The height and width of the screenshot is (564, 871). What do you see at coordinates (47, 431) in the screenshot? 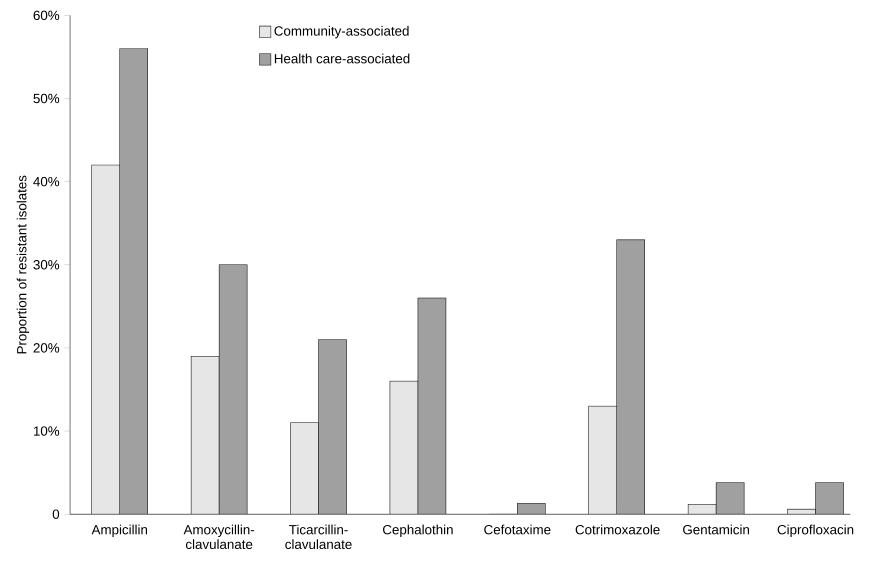
I see `y-tick-label: 10%` at bounding box center [47, 431].